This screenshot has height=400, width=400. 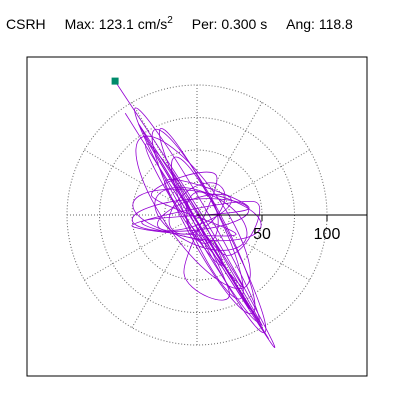 I want to click on angle-label: Ang:, so click(x=300, y=24).